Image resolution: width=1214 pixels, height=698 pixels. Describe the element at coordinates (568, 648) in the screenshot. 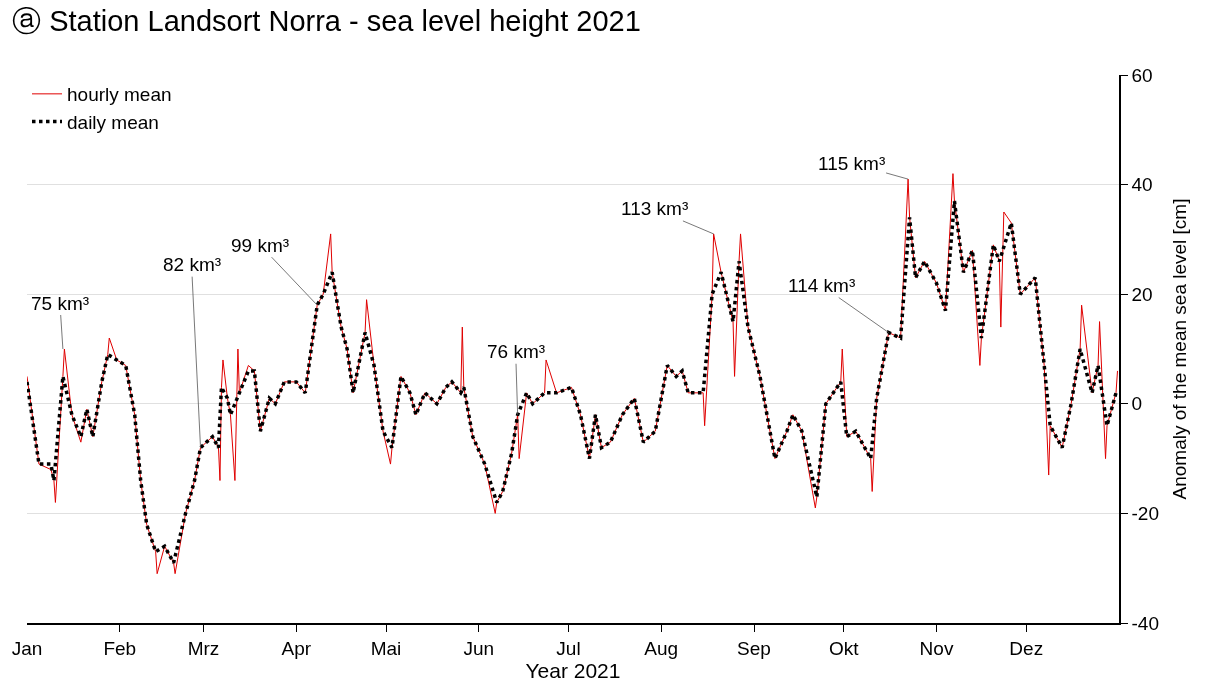

I see `x-tick-label: Jul` at that location.